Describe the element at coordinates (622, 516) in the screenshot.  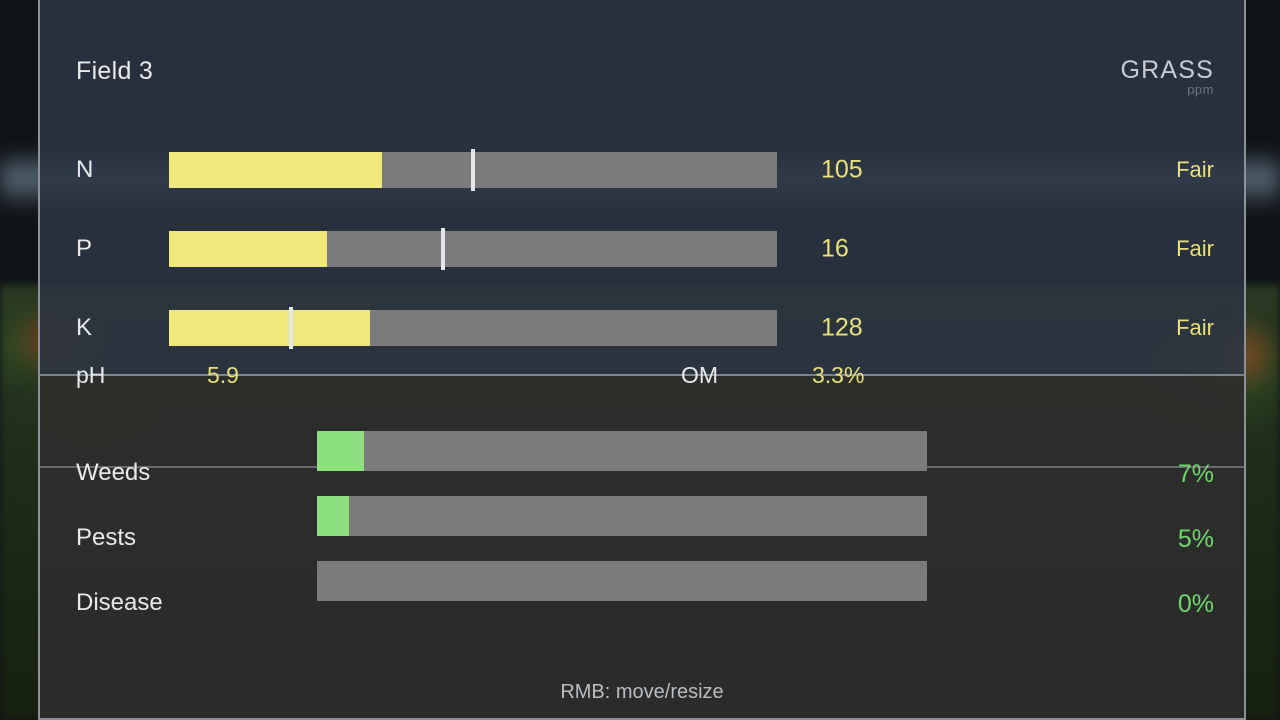
I see `pressure-bar-pests` at that location.